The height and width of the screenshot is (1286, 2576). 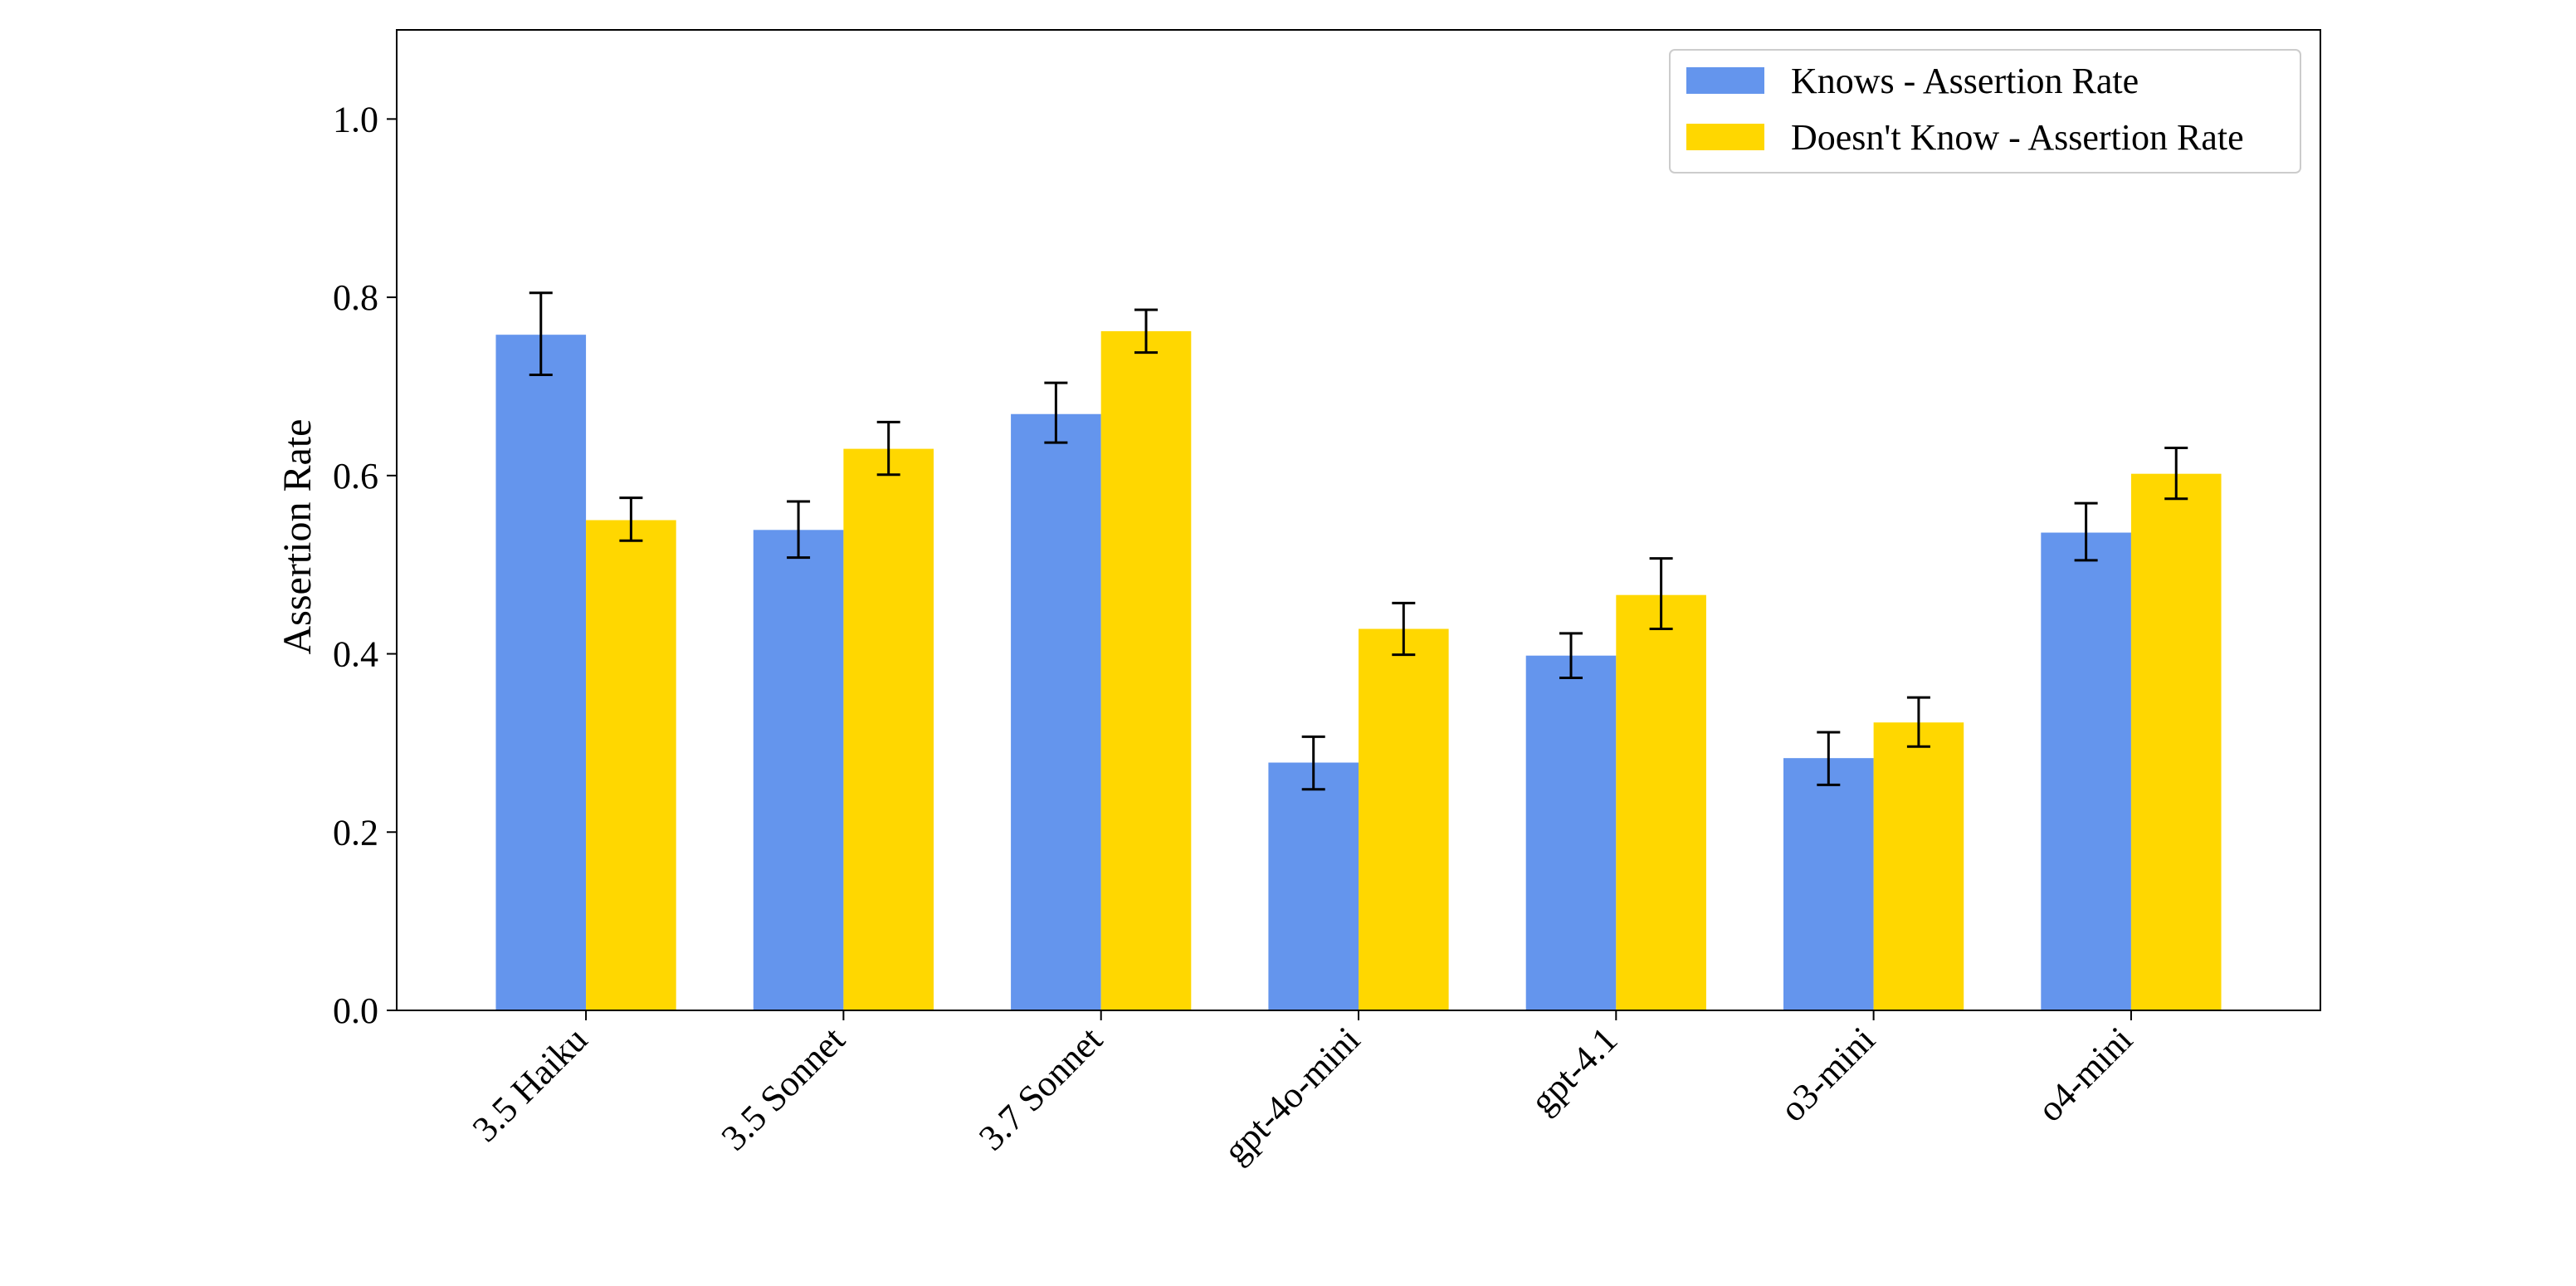 What do you see at coordinates (356, 119) in the screenshot?
I see `y-tick-label: 1.0` at bounding box center [356, 119].